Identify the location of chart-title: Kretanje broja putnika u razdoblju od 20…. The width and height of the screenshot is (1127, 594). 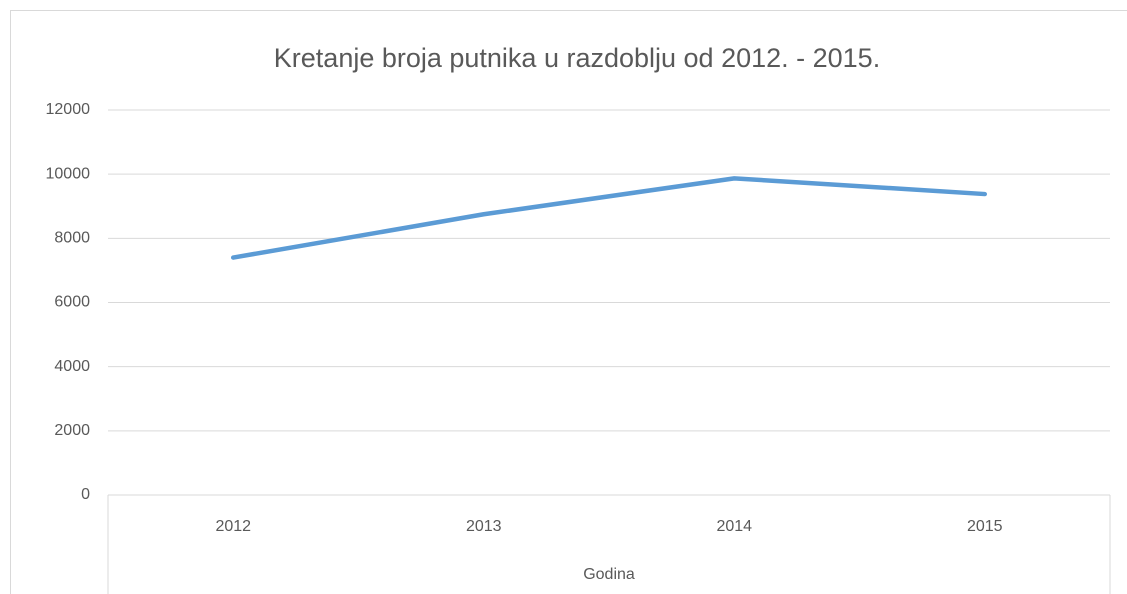
(577, 58).